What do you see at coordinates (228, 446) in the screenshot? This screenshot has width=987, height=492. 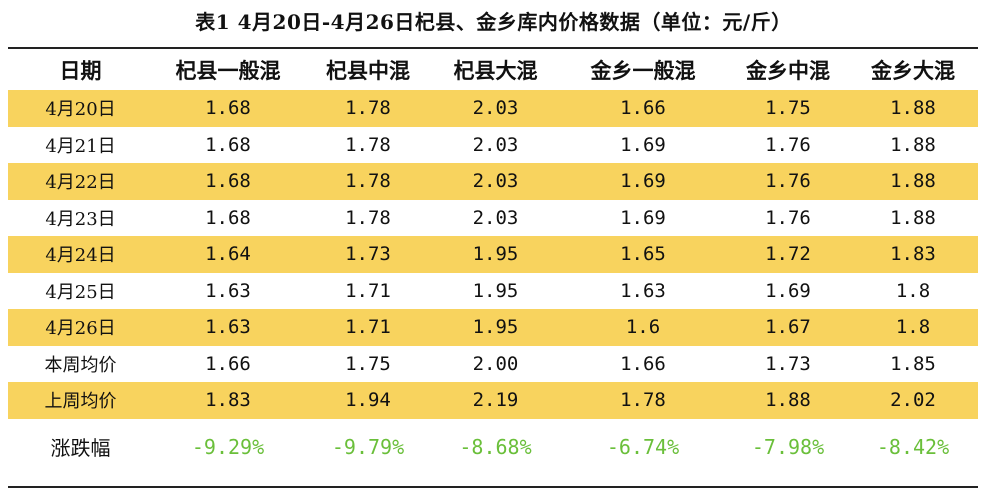 I see `change-percent-cell: -9.29%` at bounding box center [228, 446].